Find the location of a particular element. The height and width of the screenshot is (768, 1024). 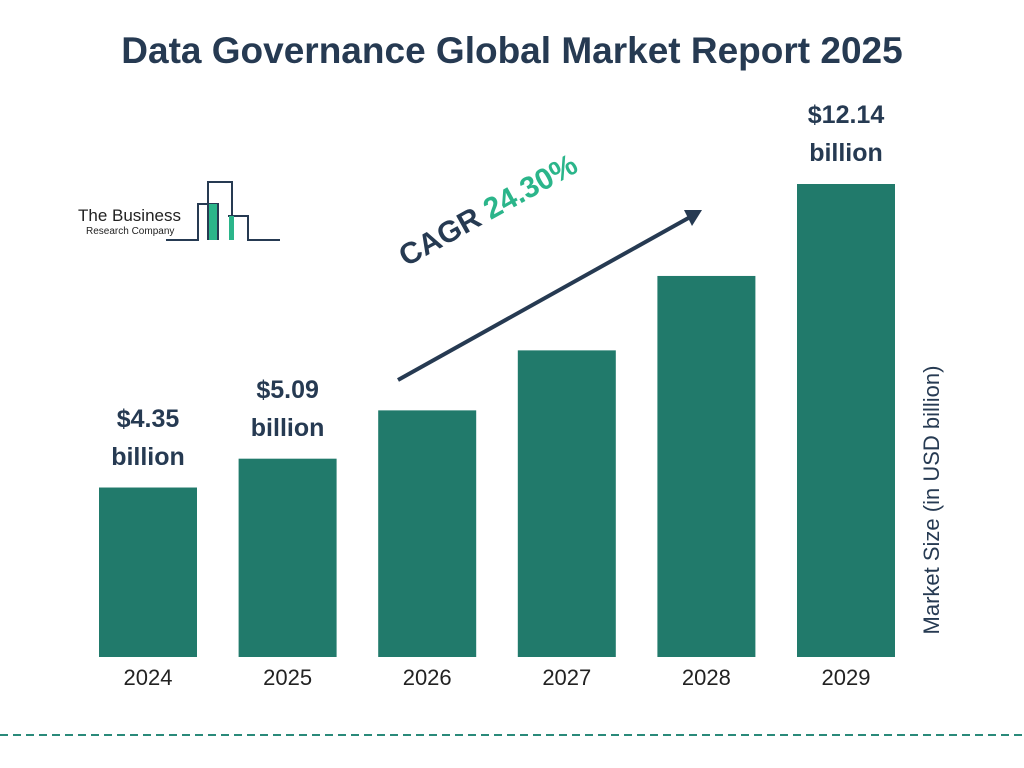

y-axis-label: Market Size (in USD billion) is located at coordinates (931, 500).